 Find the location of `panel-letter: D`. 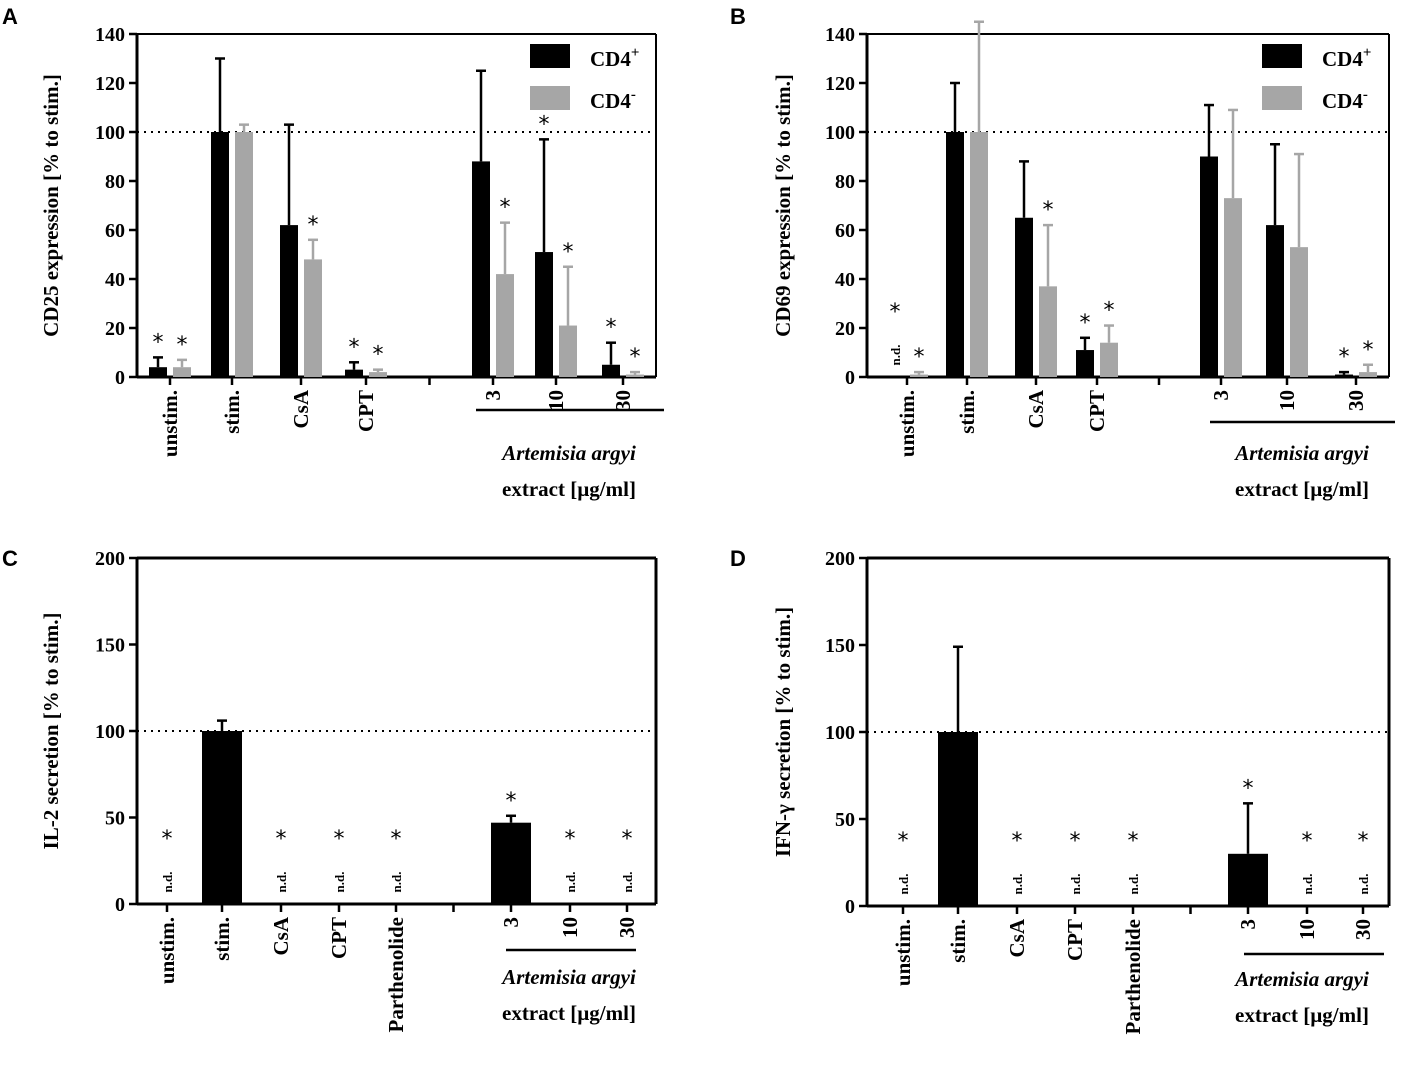

panel-letter: D is located at coordinates (738, 558).